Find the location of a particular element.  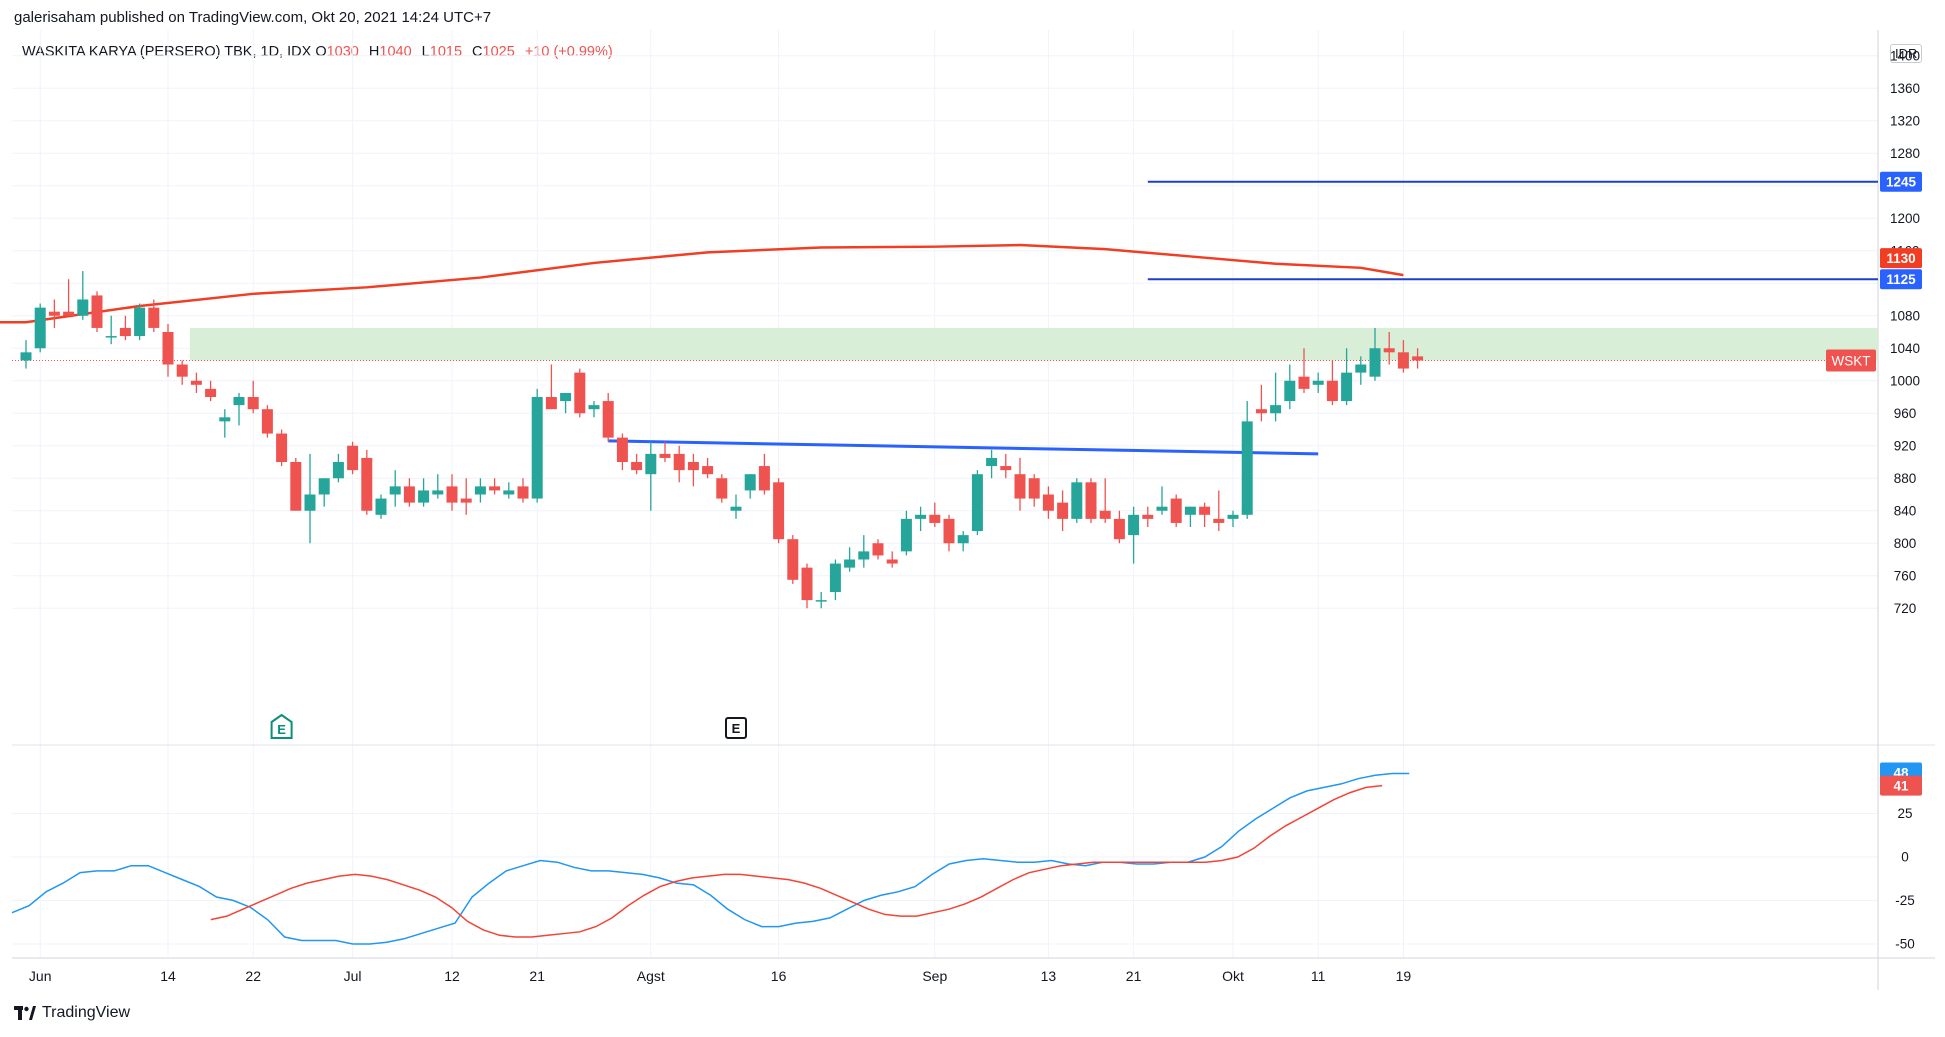

ticker-tag: WSKT is located at coordinates (1851, 360).